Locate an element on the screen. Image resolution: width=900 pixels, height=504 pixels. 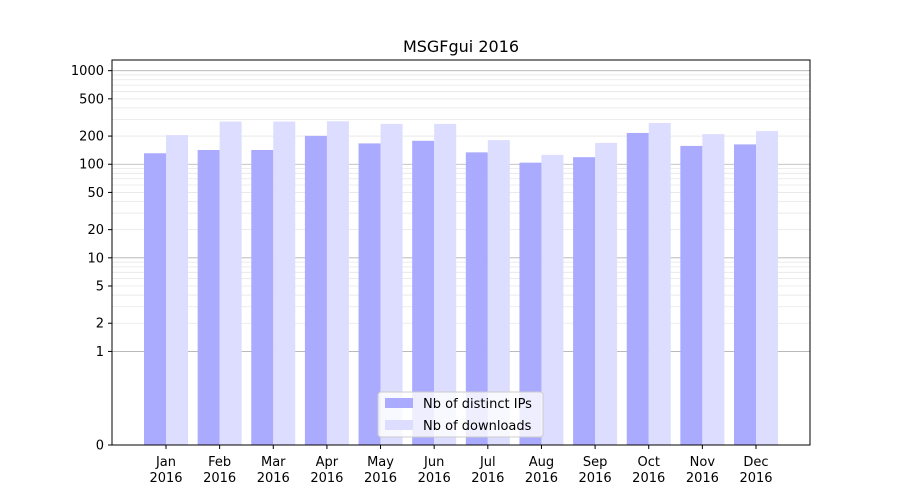
x-tick-label-month: Mar is located at coordinates (273, 462).